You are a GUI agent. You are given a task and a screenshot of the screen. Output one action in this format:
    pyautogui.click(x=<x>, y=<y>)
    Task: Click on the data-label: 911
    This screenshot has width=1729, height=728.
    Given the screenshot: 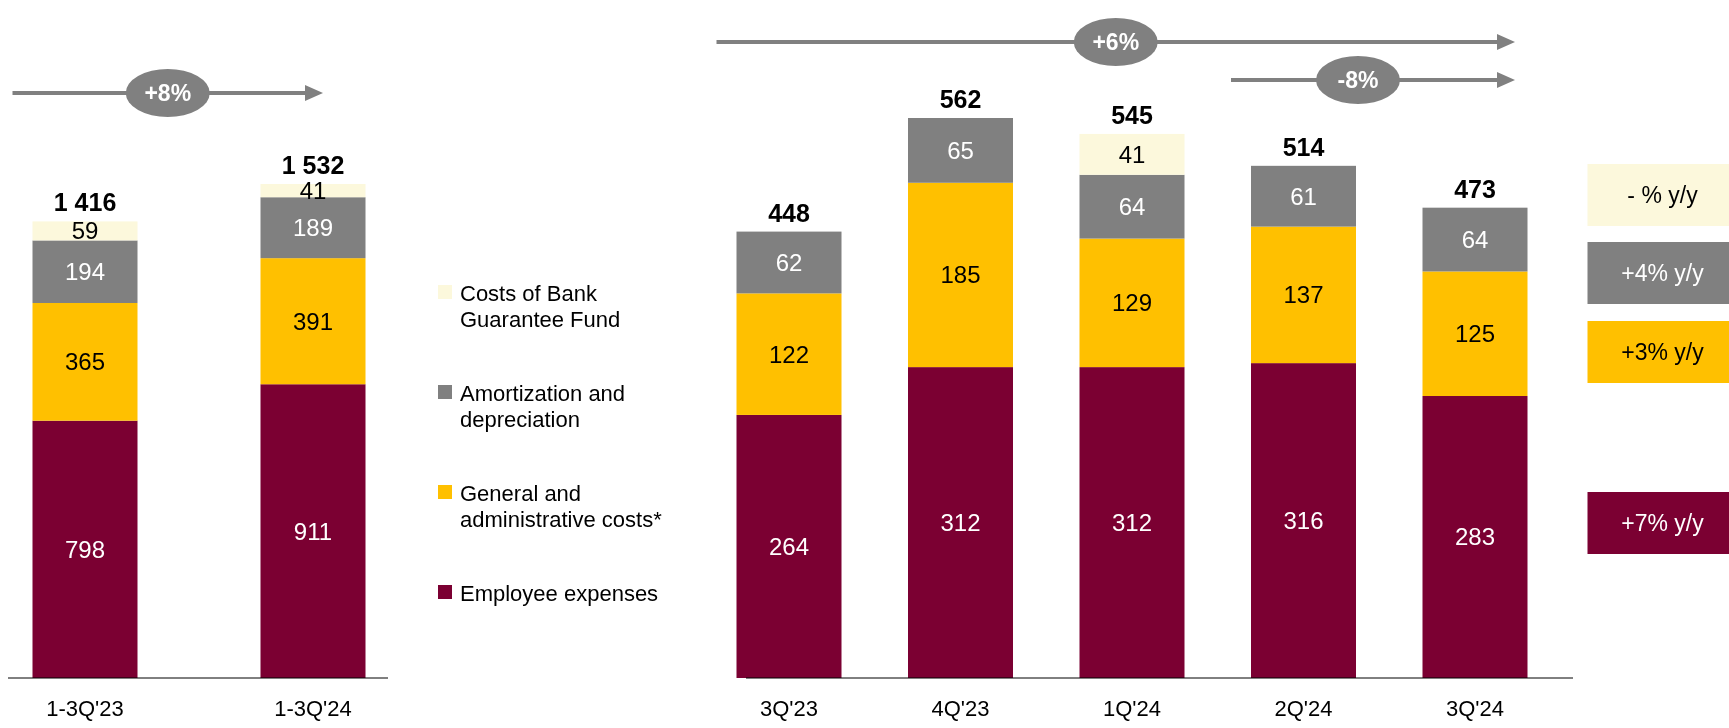 What is the action you would take?
    pyautogui.click(x=313, y=531)
    